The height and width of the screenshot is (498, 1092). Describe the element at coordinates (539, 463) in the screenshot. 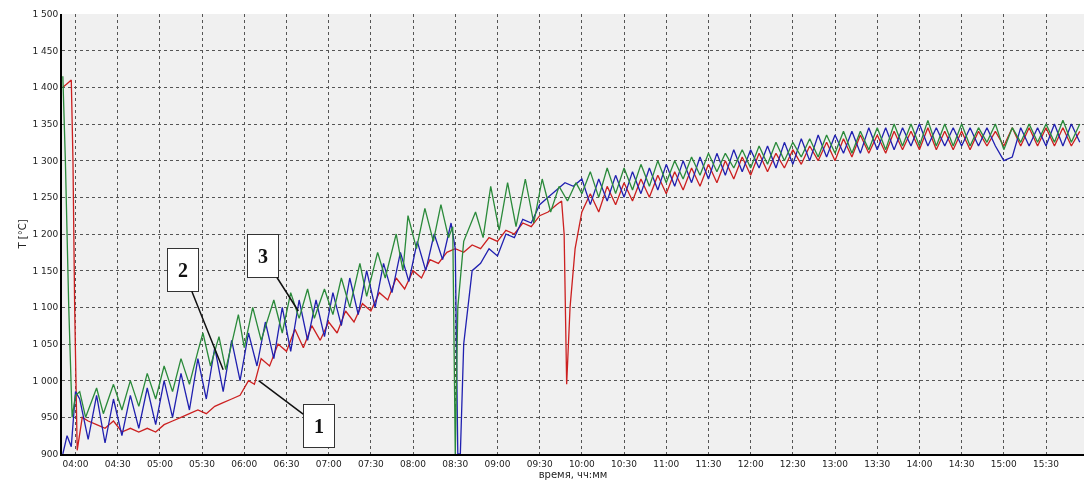

I see `x-tick-label: 09:30` at that location.